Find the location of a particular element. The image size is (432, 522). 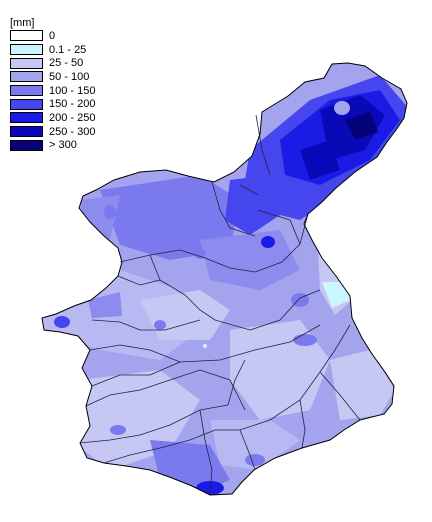

legend-label: 0 is located at coordinates (52, 35).